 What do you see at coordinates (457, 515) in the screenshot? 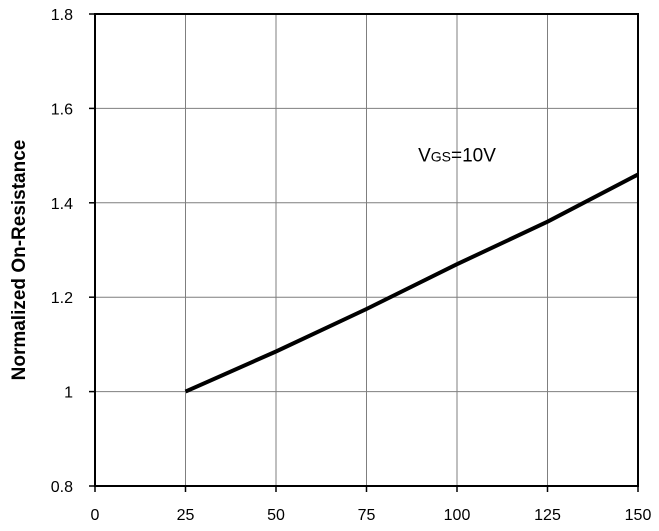
I see `x-tick-label-4: 100` at bounding box center [457, 515].